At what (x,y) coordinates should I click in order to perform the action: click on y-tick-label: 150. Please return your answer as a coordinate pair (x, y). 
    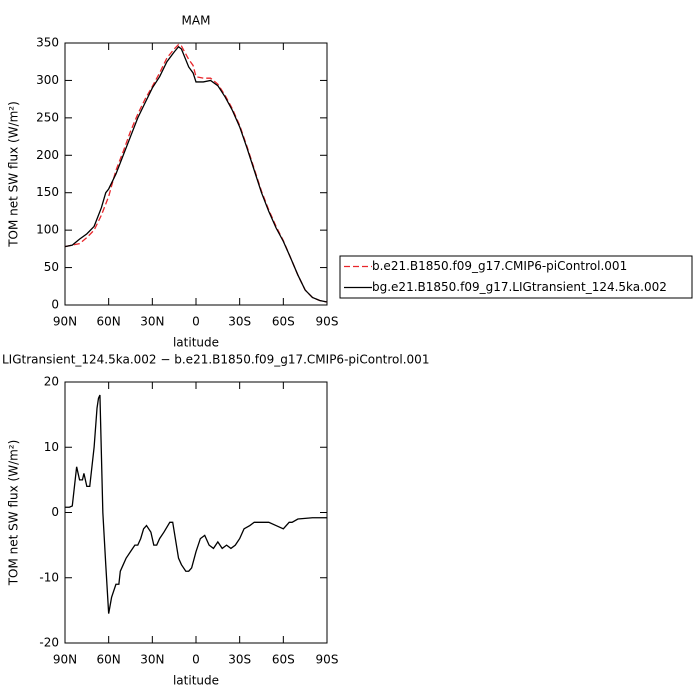
    Looking at the image, I should click on (47, 192).